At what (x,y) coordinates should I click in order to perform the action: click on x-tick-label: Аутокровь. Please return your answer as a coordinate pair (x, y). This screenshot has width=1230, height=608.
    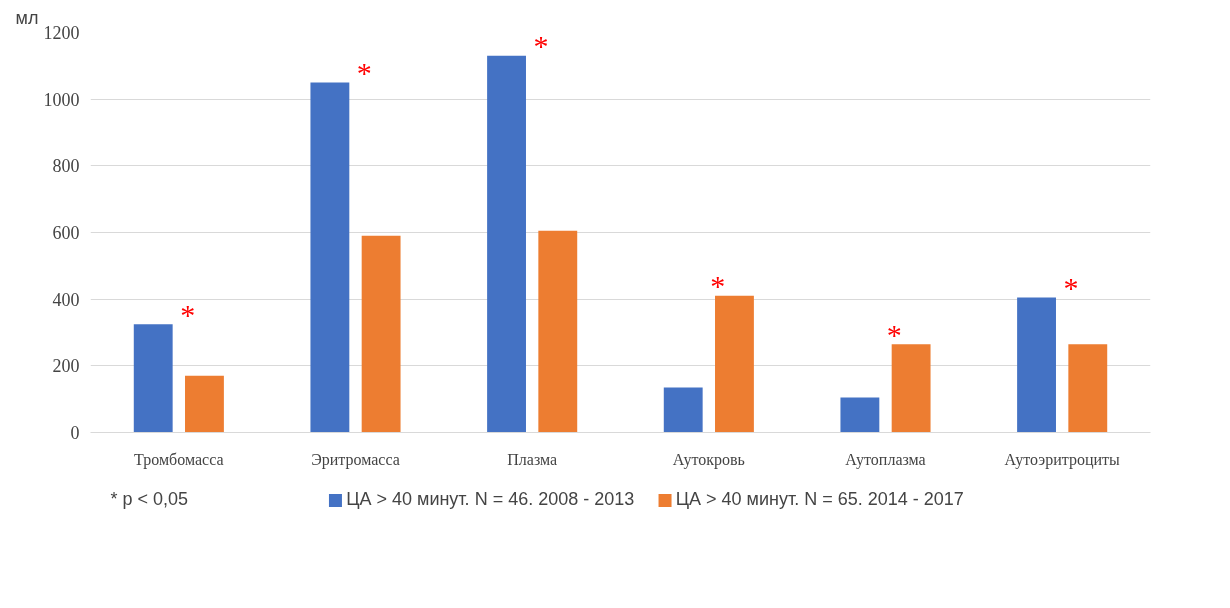
    Looking at the image, I should click on (708, 459).